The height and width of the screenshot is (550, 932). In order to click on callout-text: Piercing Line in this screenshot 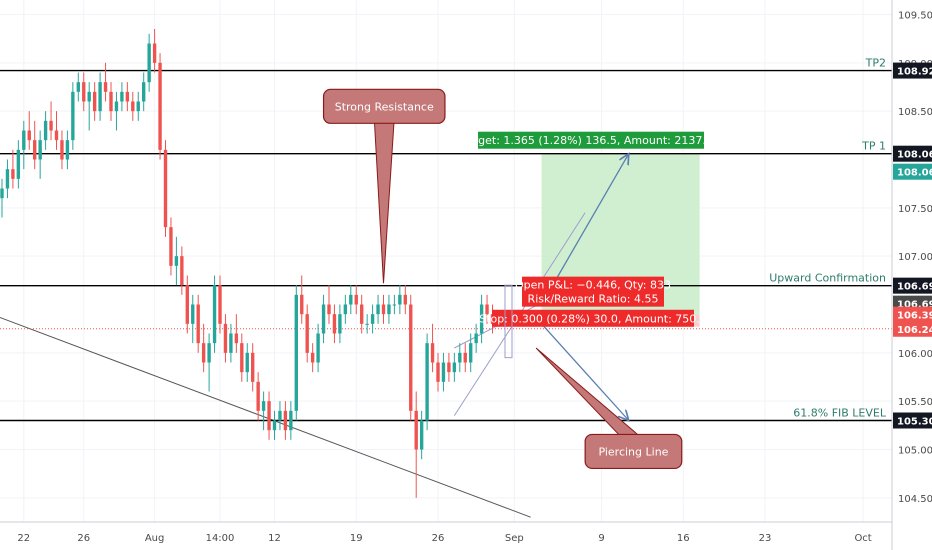, I will do `click(633, 451)`.